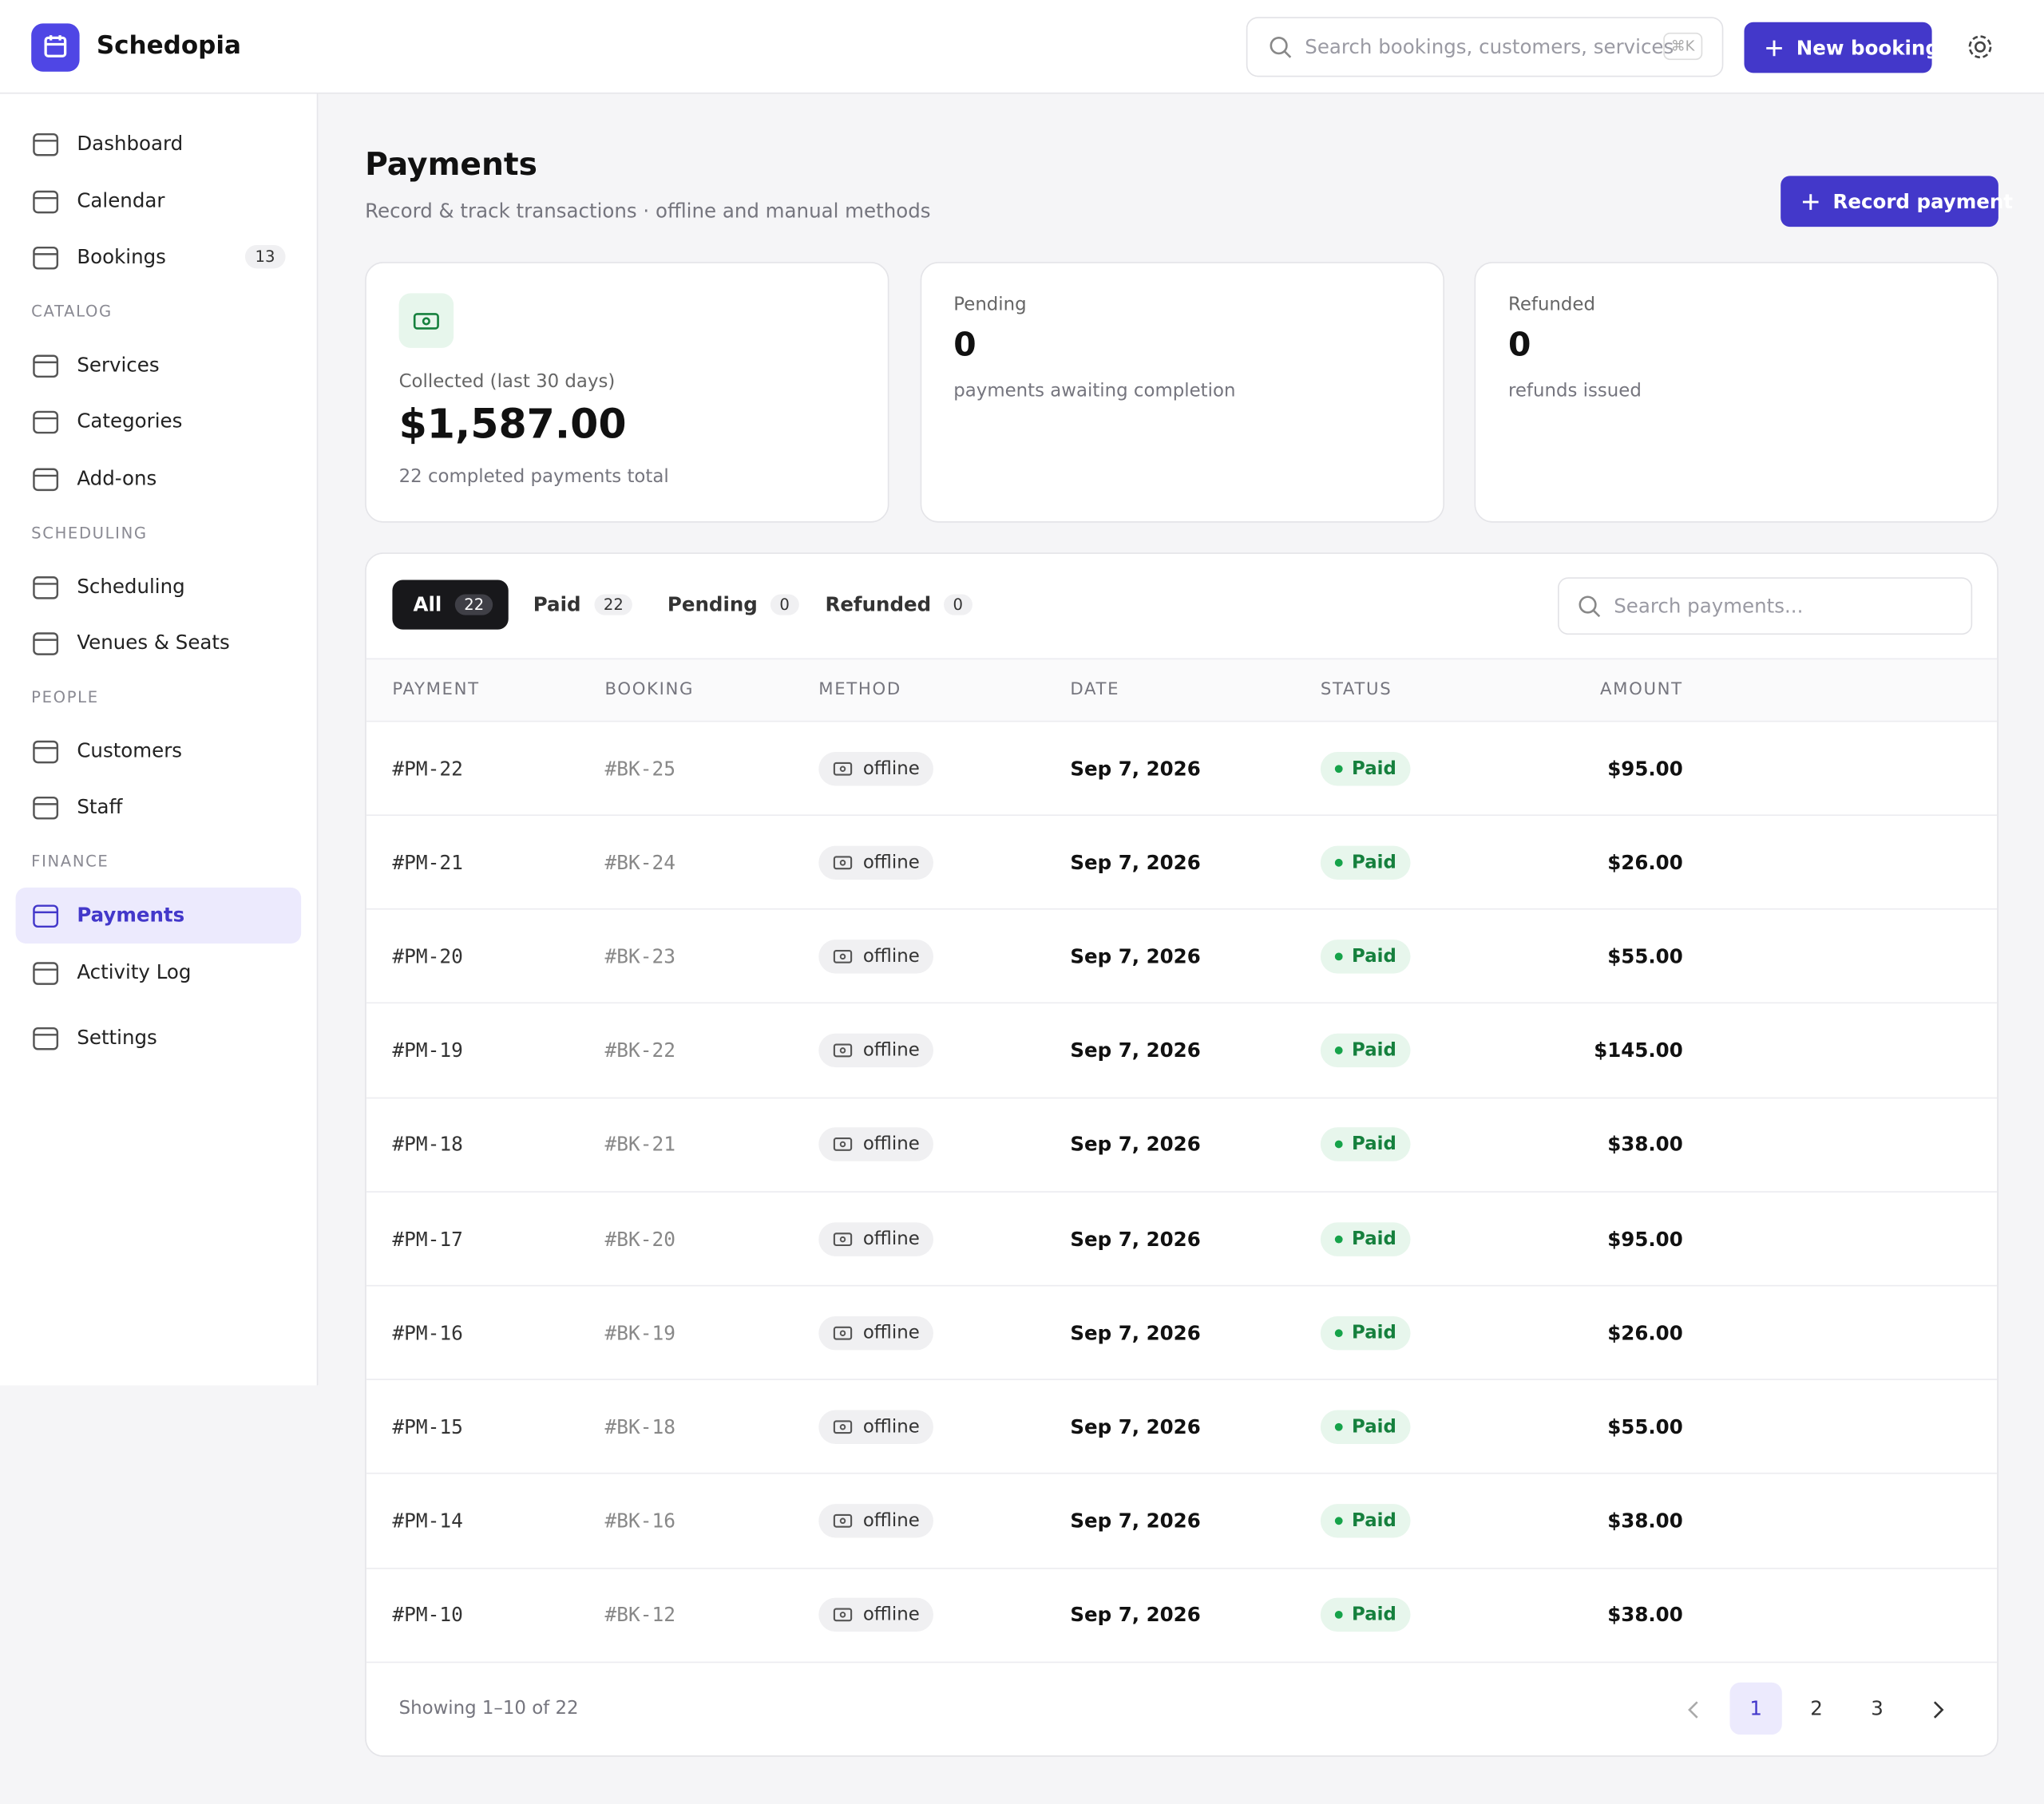  What do you see at coordinates (1094, 391) in the screenshot?
I see `stat-note: payments awaiting completion` at bounding box center [1094, 391].